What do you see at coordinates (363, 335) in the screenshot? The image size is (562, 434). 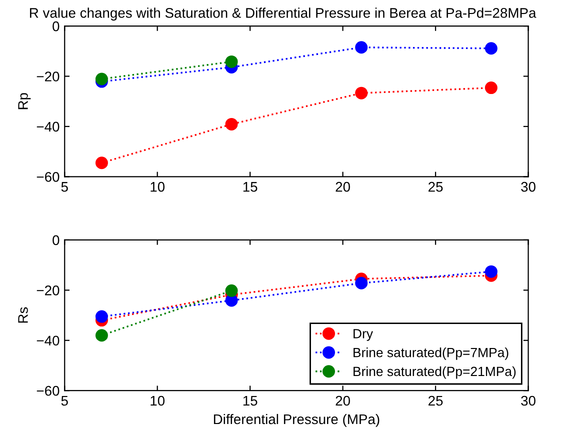 I see `legend-label: Dry` at bounding box center [363, 335].